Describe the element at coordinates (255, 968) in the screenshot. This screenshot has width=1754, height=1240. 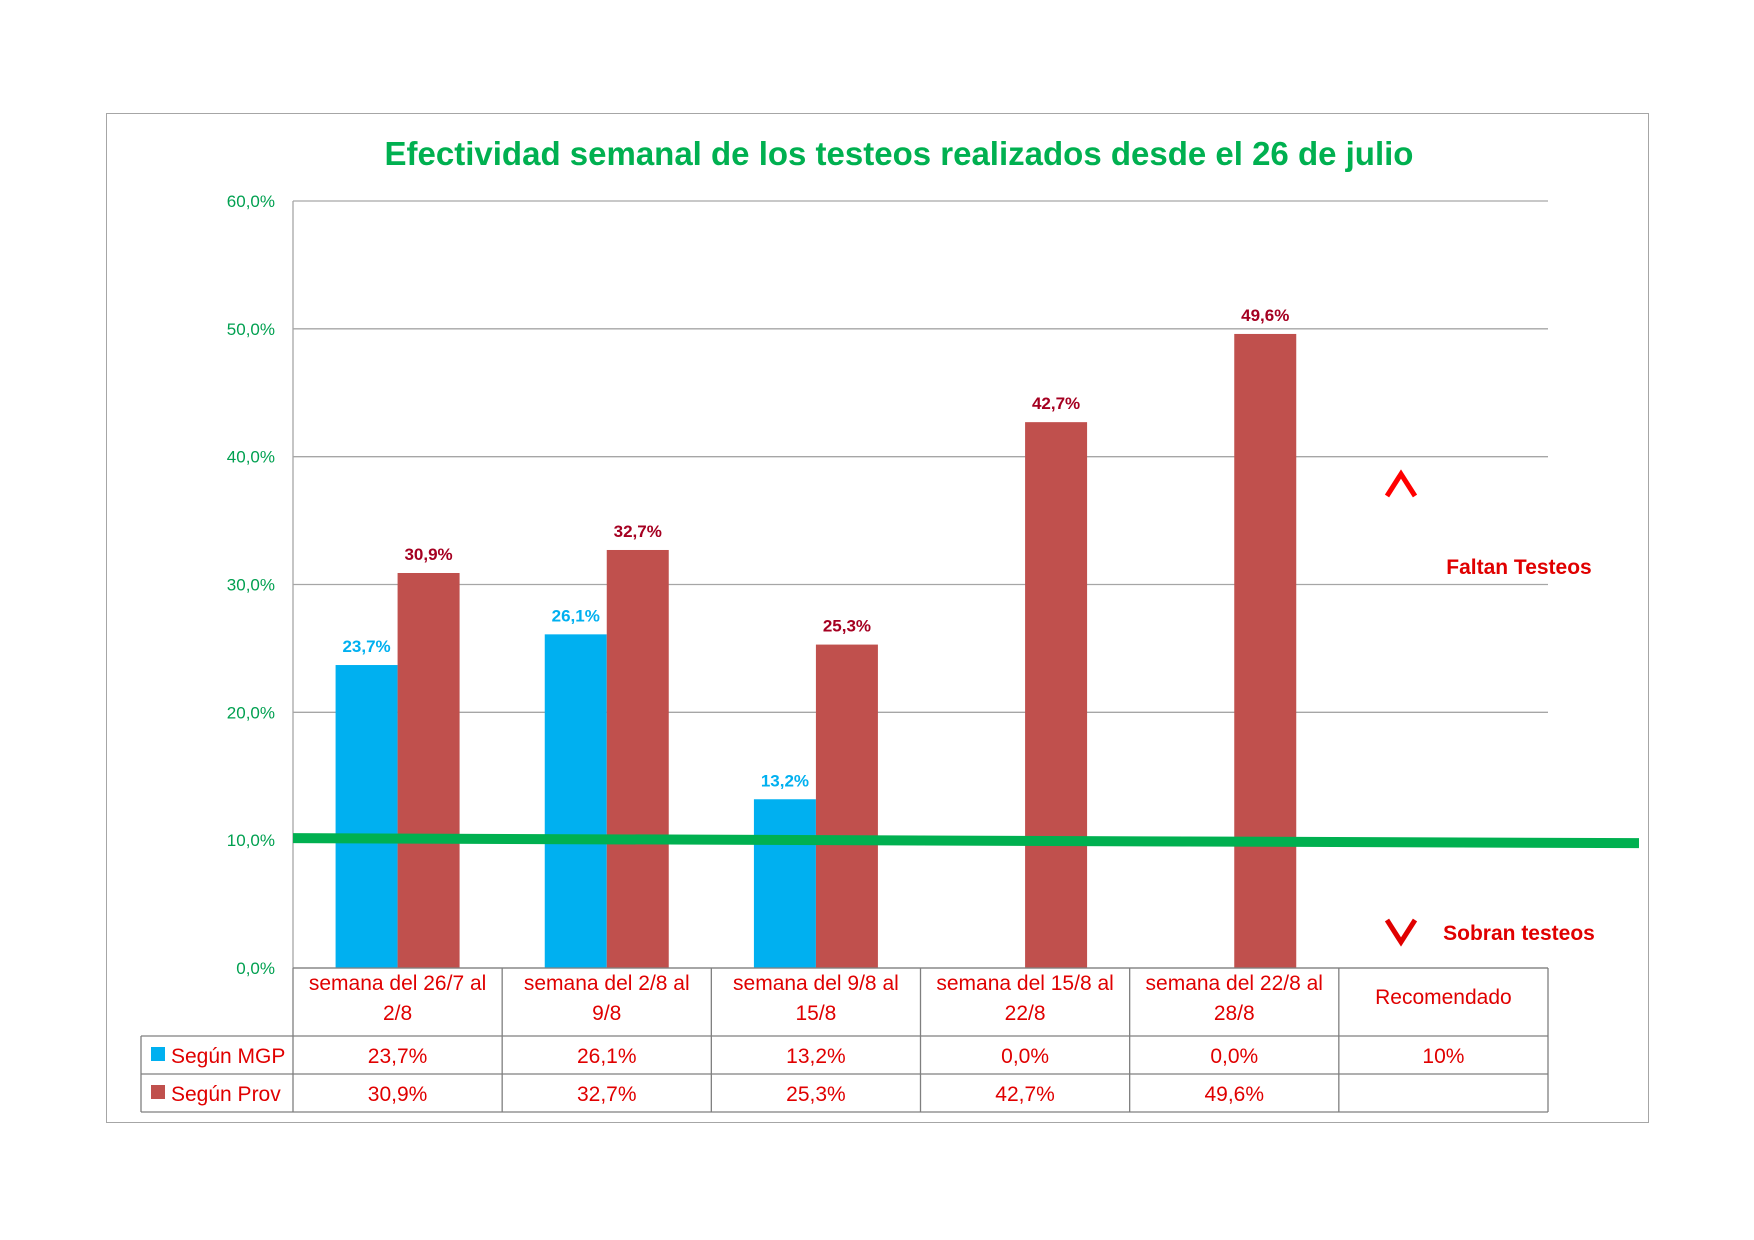
I see `y-tick-label: 0,0%` at that location.